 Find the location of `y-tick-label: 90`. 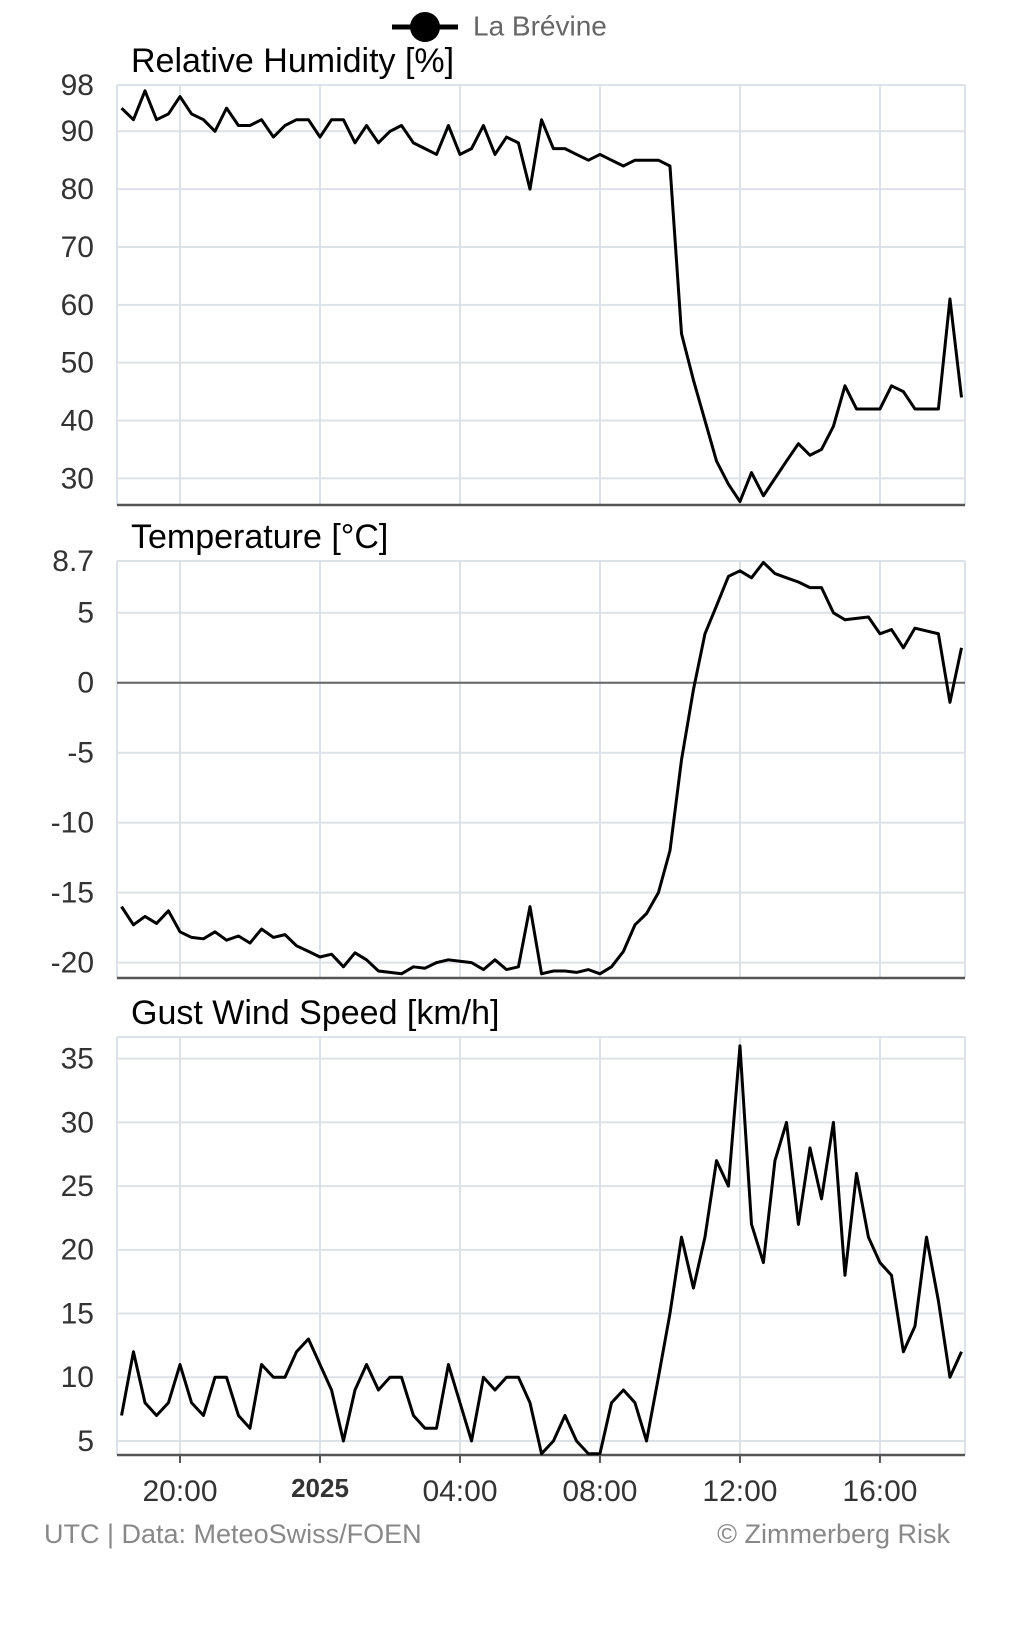

y-tick-label: 90 is located at coordinates (77, 131).